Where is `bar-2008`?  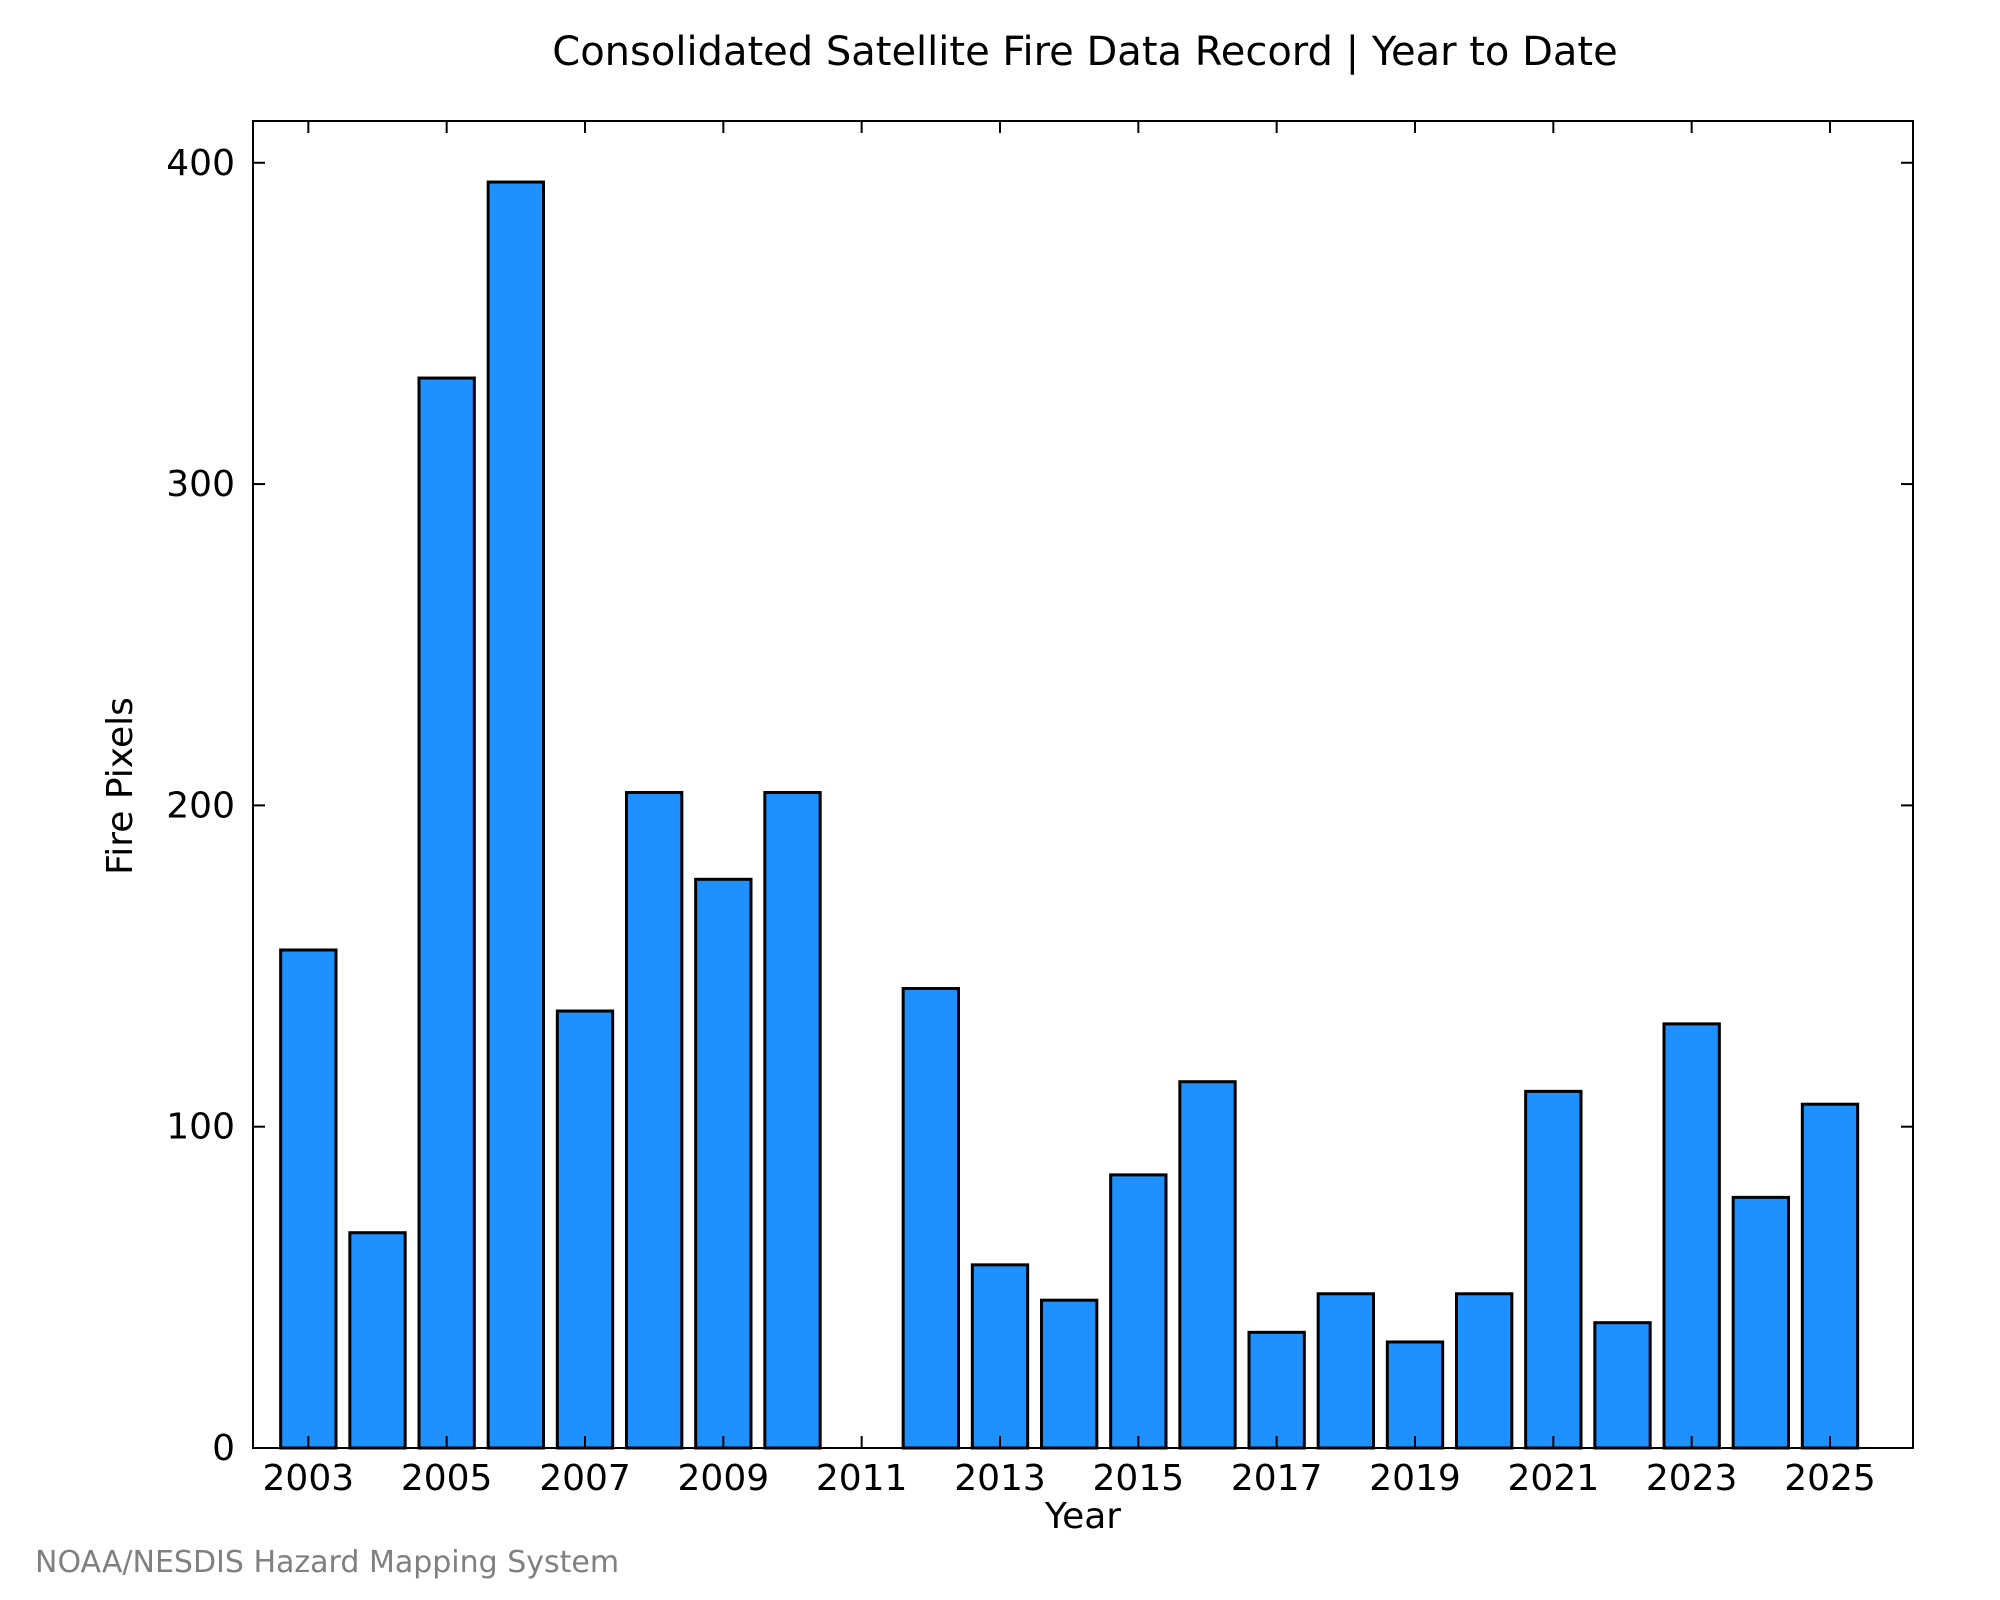 bar-2008 is located at coordinates (654, 1120).